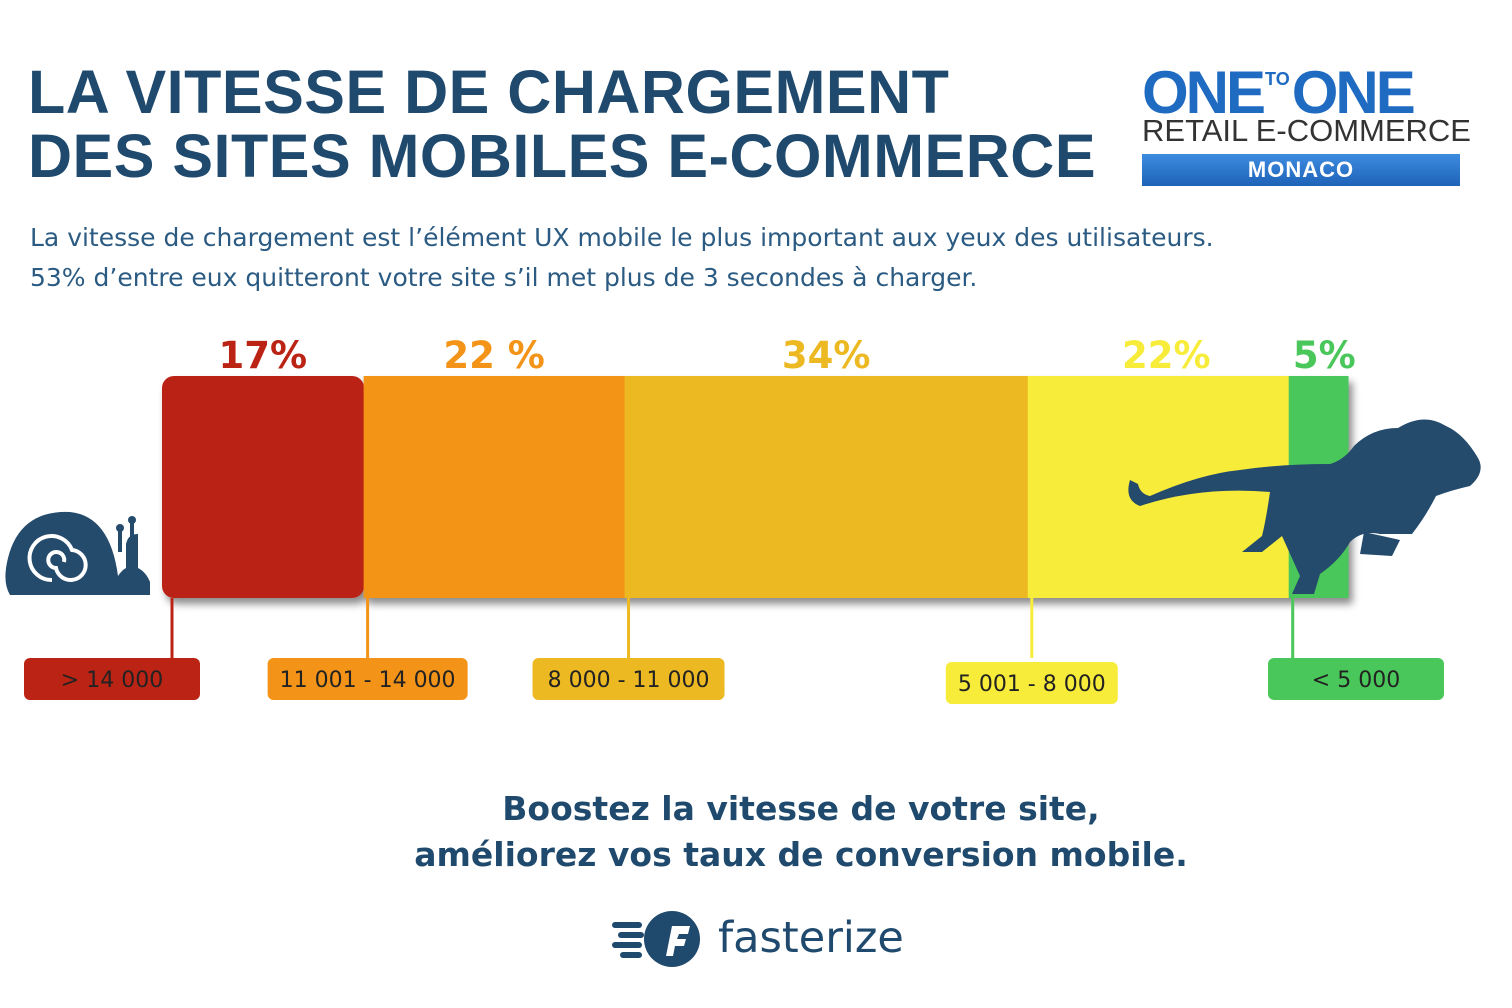 The height and width of the screenshot is (1008, 1512). I want to click on fasterize-brand: fasterize, so click(765, 939).